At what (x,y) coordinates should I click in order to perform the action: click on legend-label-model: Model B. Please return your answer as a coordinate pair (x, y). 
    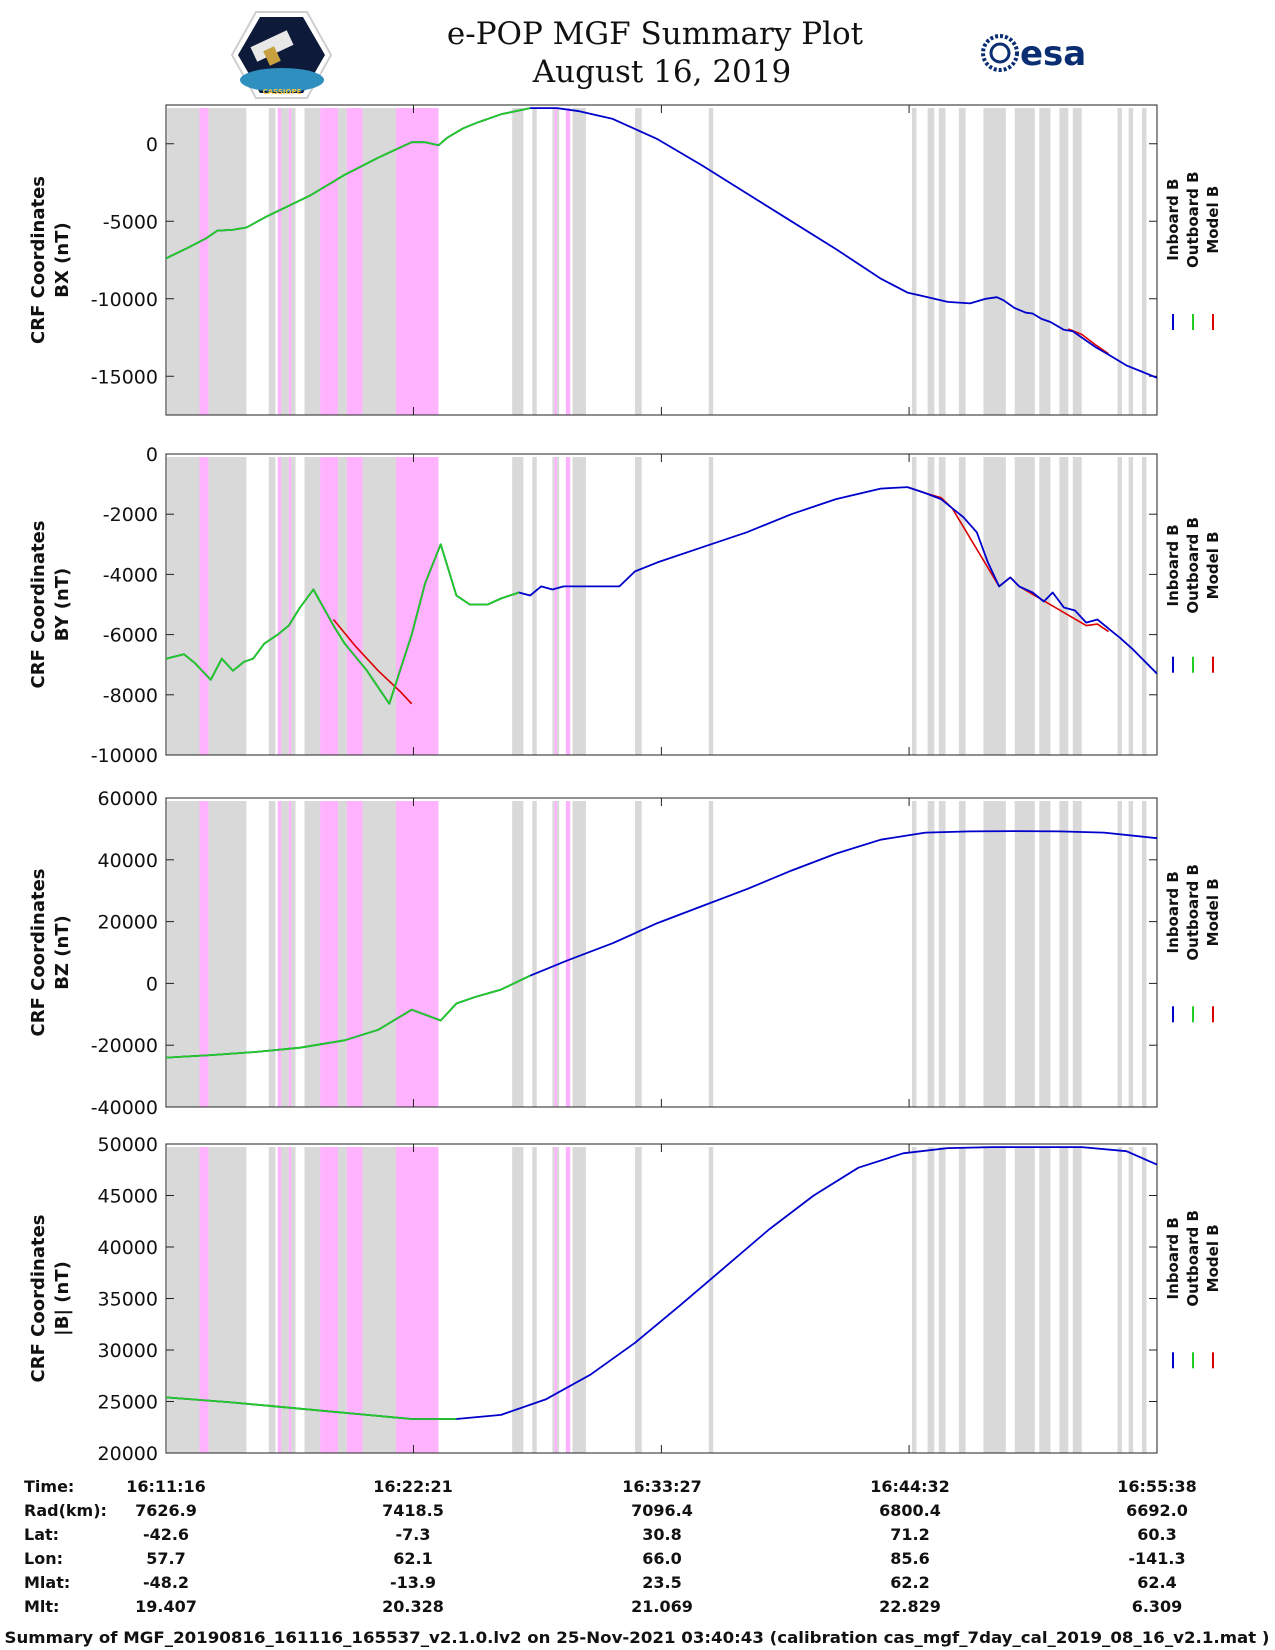
    Looking at the image, I should click on (1213, 912).